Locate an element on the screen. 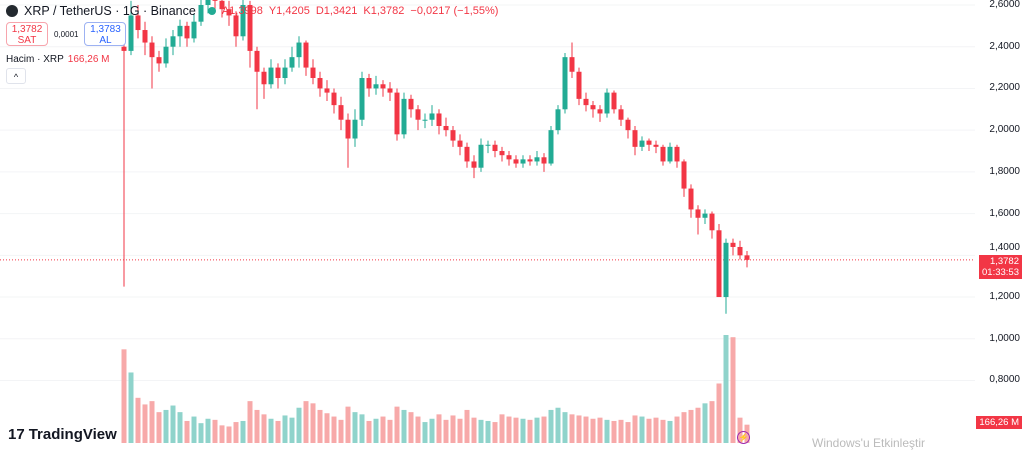 The width and height of the screenshot is (1024, 450). volume-label: Hacim · XRP is located at coordinates (35, 59).